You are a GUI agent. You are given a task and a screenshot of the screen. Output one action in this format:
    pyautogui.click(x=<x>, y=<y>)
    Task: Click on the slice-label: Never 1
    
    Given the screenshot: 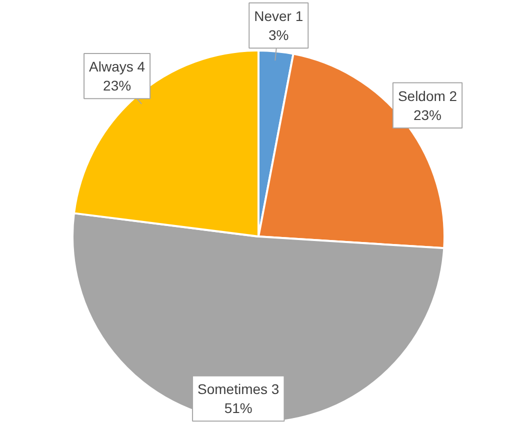 What is the action you would take?
    pyautogui.click(x=279, y=16)
    